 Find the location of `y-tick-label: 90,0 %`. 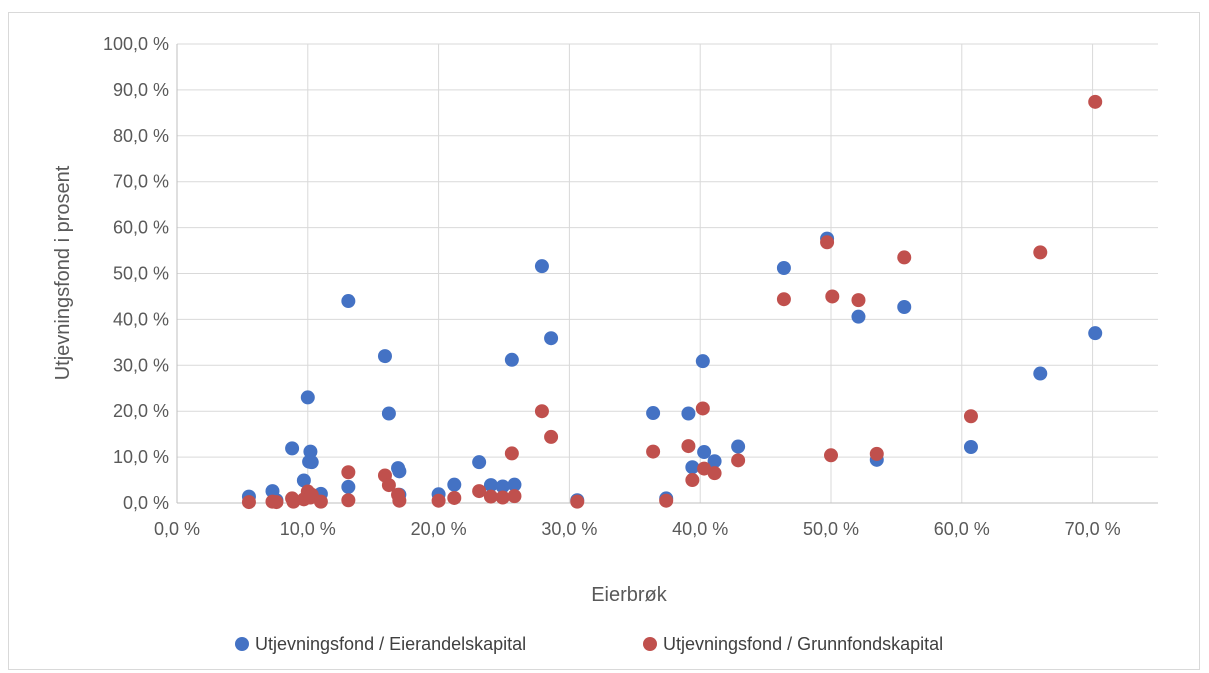

y-tick-label: 90,0 % is located at coordinates (141, 90).